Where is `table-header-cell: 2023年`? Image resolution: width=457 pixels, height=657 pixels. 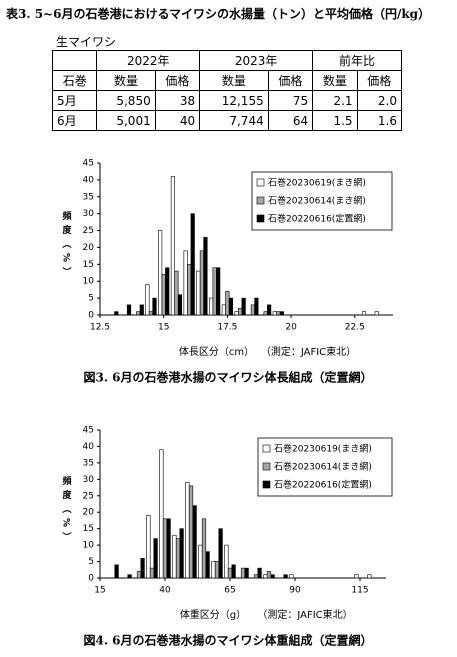
table-header-cell: 2023年 is located at coordinates (256, 60).